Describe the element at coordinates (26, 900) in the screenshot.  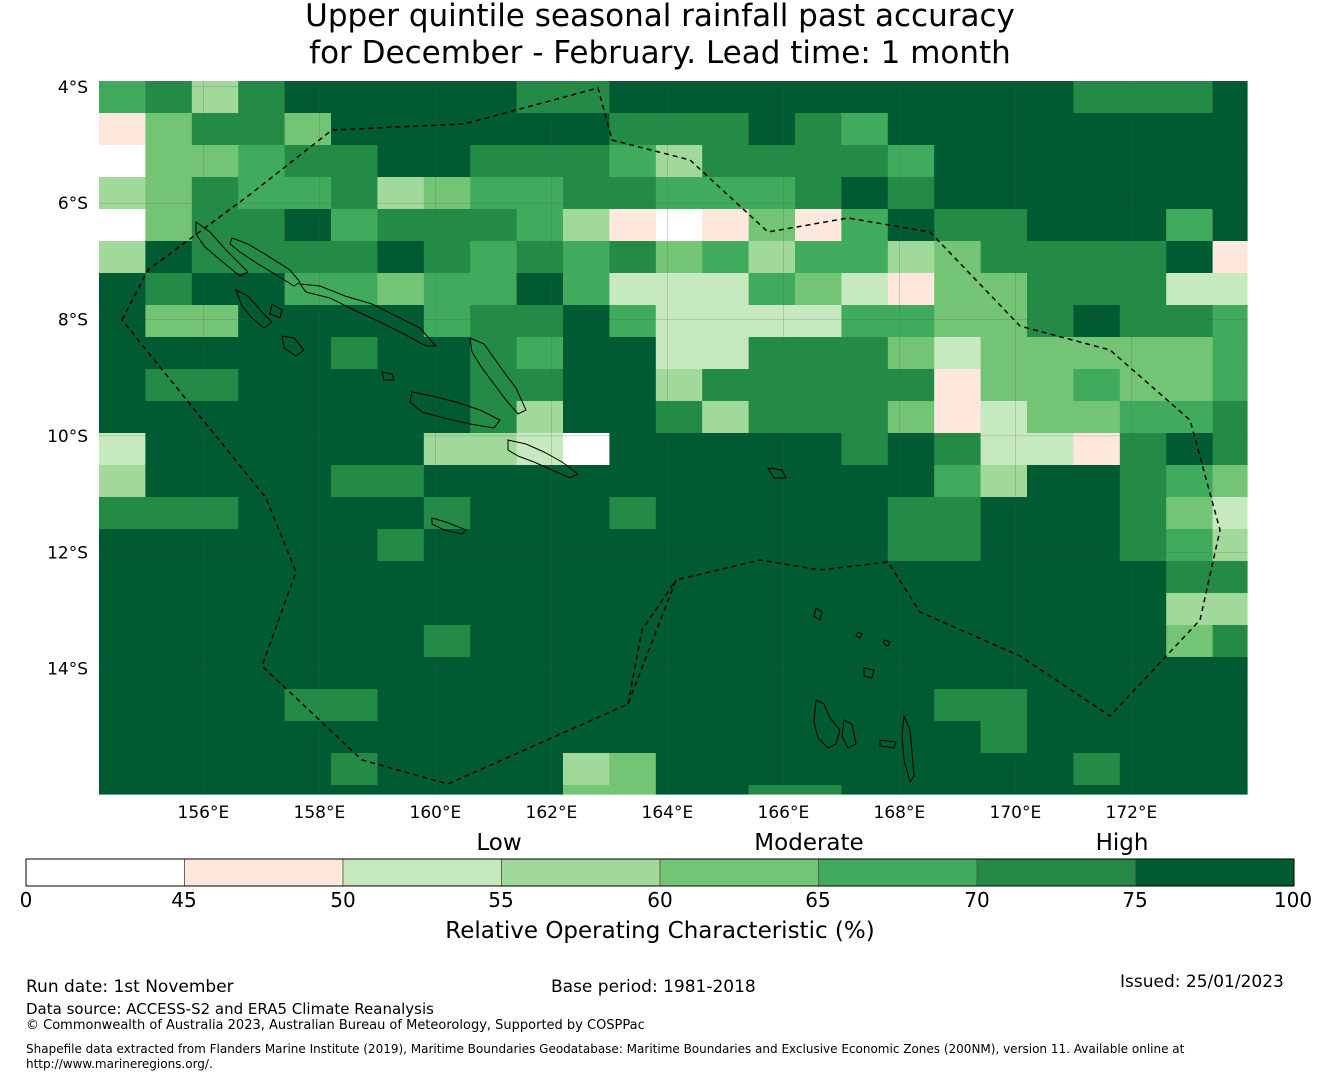
I see `colorbar-tick: 0` at that location.